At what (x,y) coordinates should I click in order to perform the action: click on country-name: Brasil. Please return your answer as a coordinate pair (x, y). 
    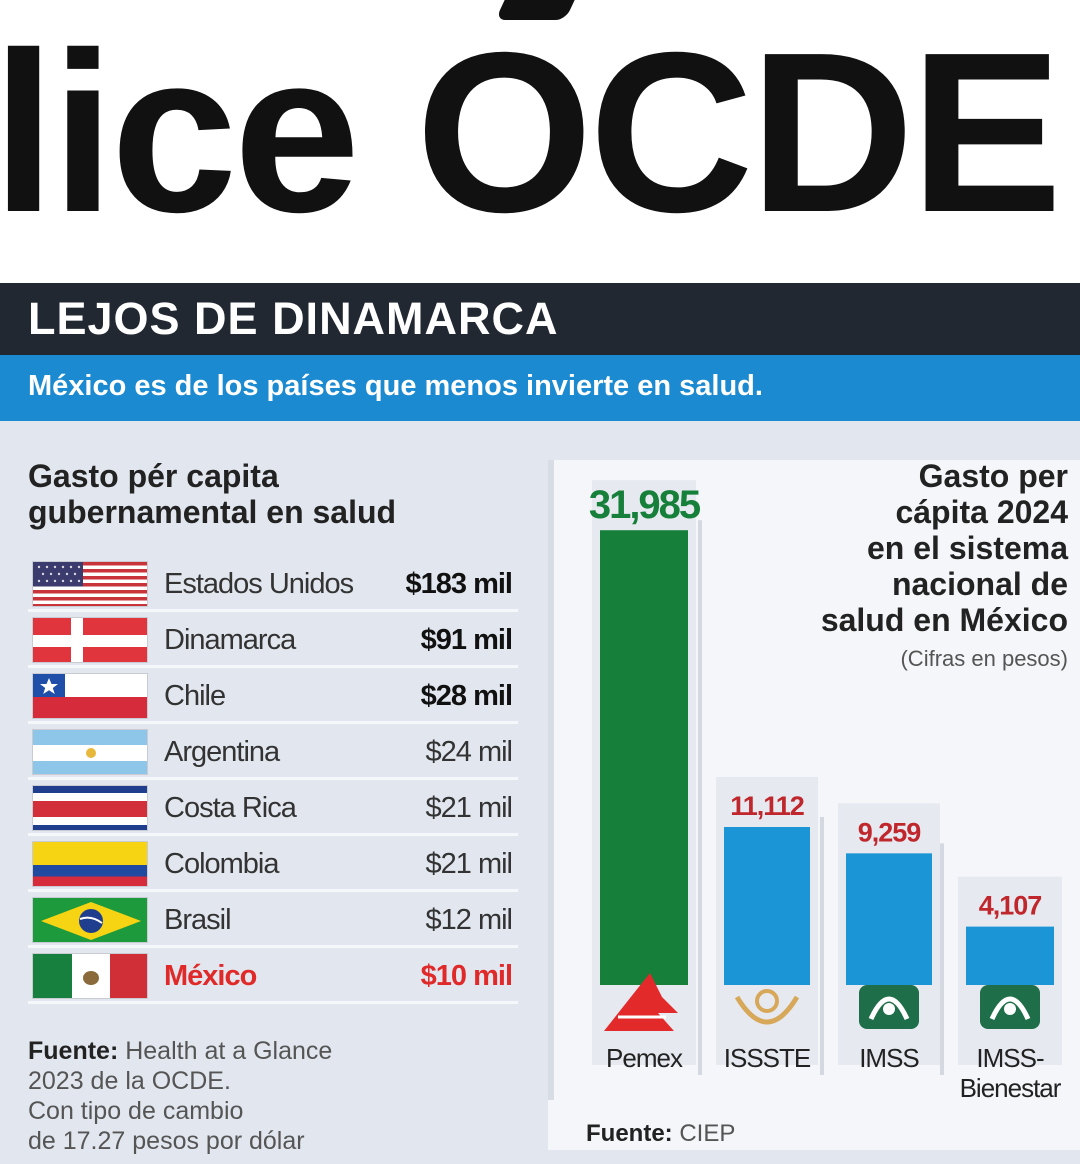
    Looking at the image, I should click on (198, 920).